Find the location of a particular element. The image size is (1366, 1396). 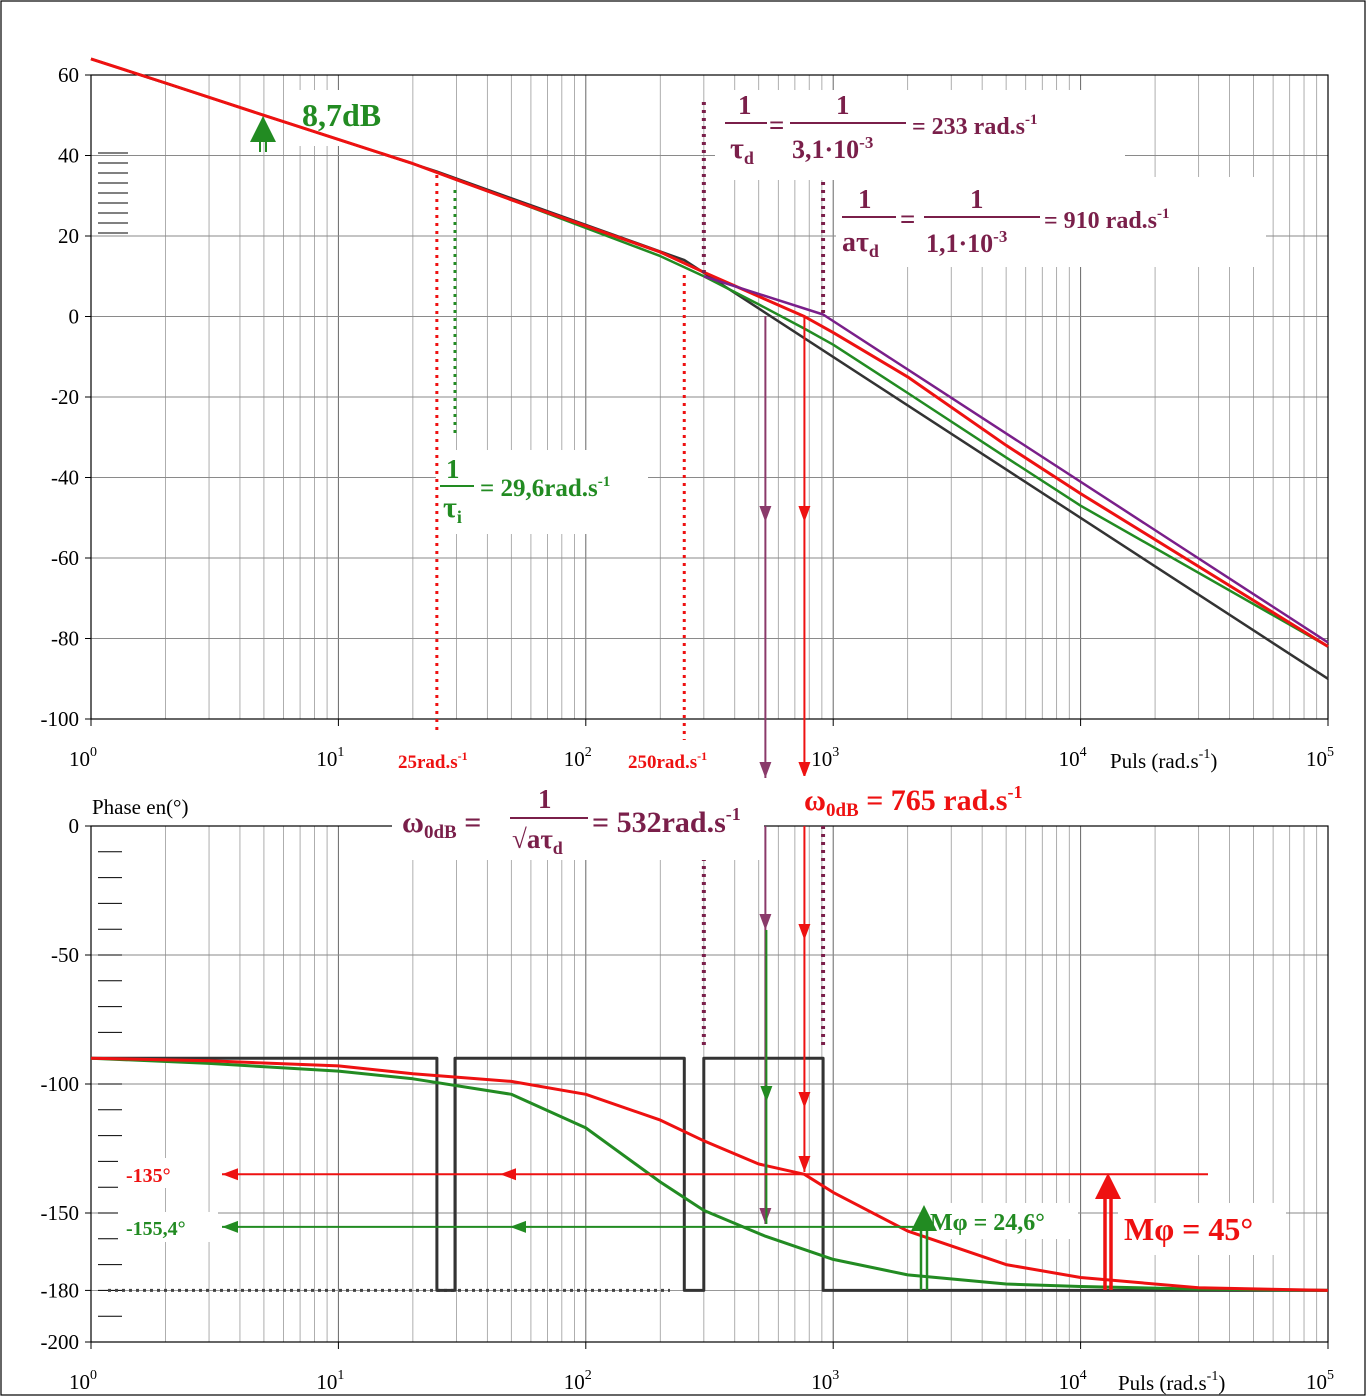

tau-d-frac-den: 3,1·10⁻³ is located at coordinates (832, 148).